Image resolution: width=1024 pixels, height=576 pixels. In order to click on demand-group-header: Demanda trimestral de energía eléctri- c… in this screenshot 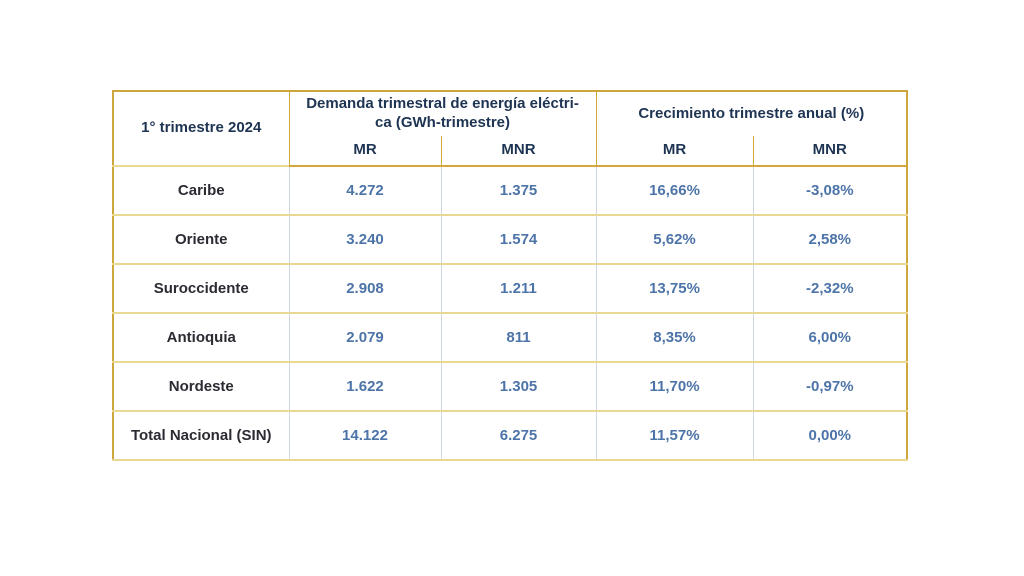, I will do `click(442, 113)`.